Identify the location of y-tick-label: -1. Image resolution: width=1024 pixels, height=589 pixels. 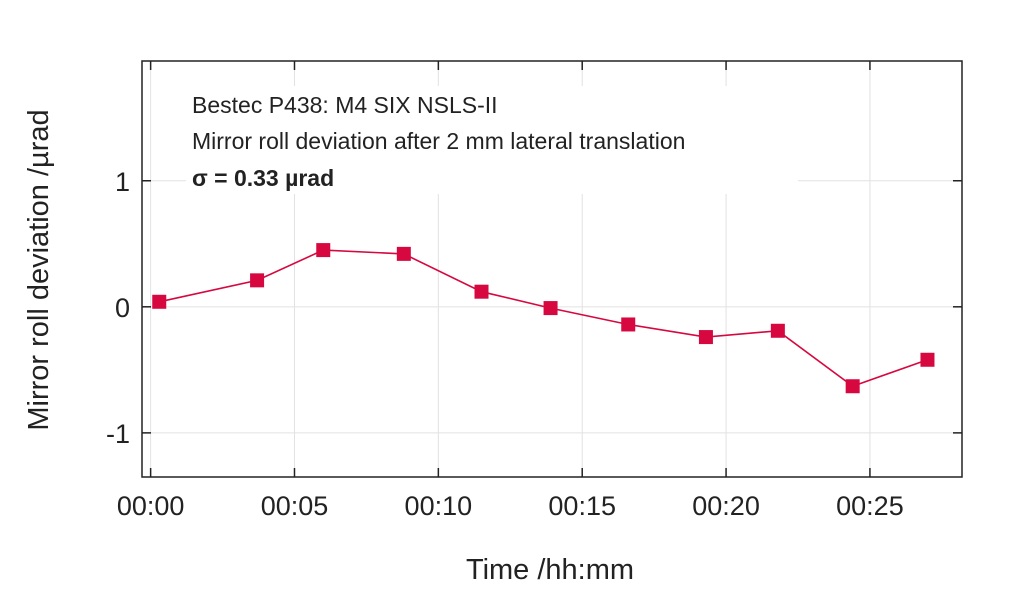
(118, 434).